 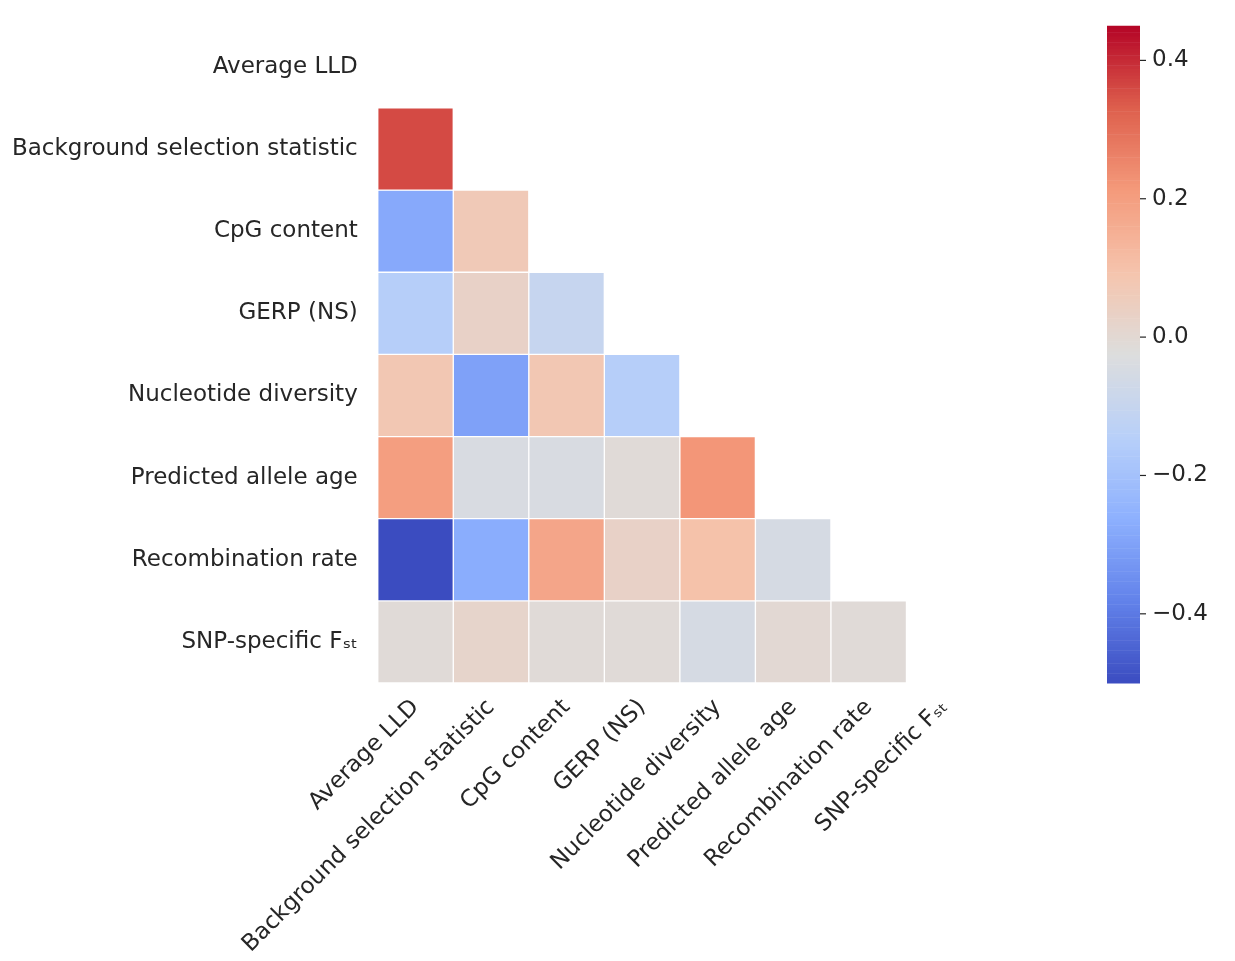 I want to click on y-tick-label: Nucleotide diversity, so click(x=243, y=393).